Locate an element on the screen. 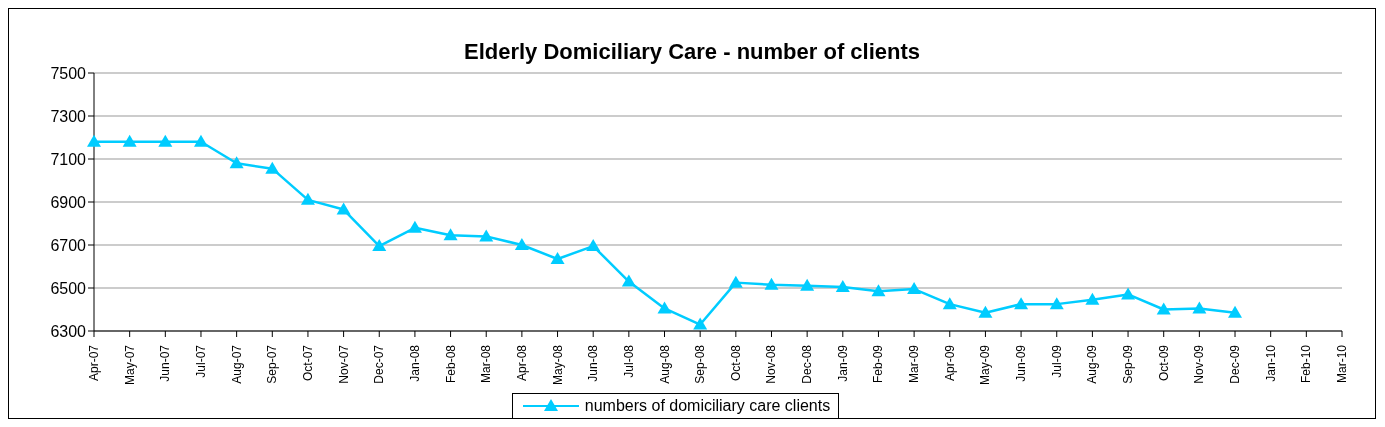 The width and height of the screenshot is (1385, 427). x-tick-label: Dec-07 is located at coordinates (379, 364).